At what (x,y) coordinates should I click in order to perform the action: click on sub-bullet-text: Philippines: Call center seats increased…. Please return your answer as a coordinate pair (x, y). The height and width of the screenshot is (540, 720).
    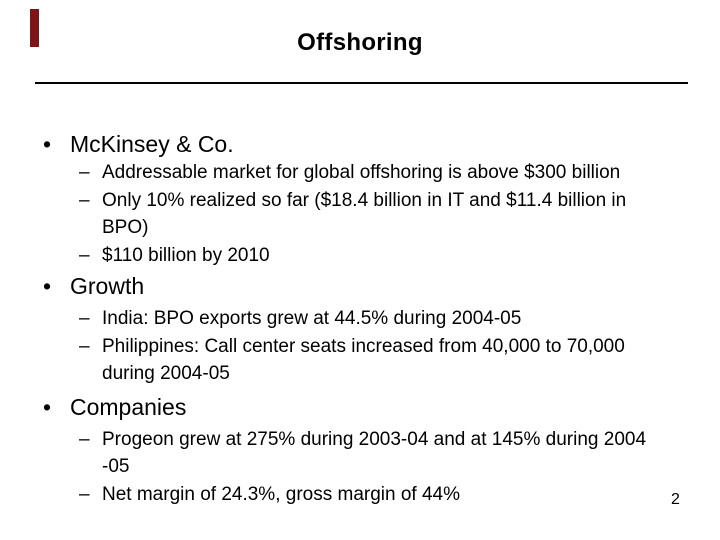
    Looking at the image, I should click on (363, 360).